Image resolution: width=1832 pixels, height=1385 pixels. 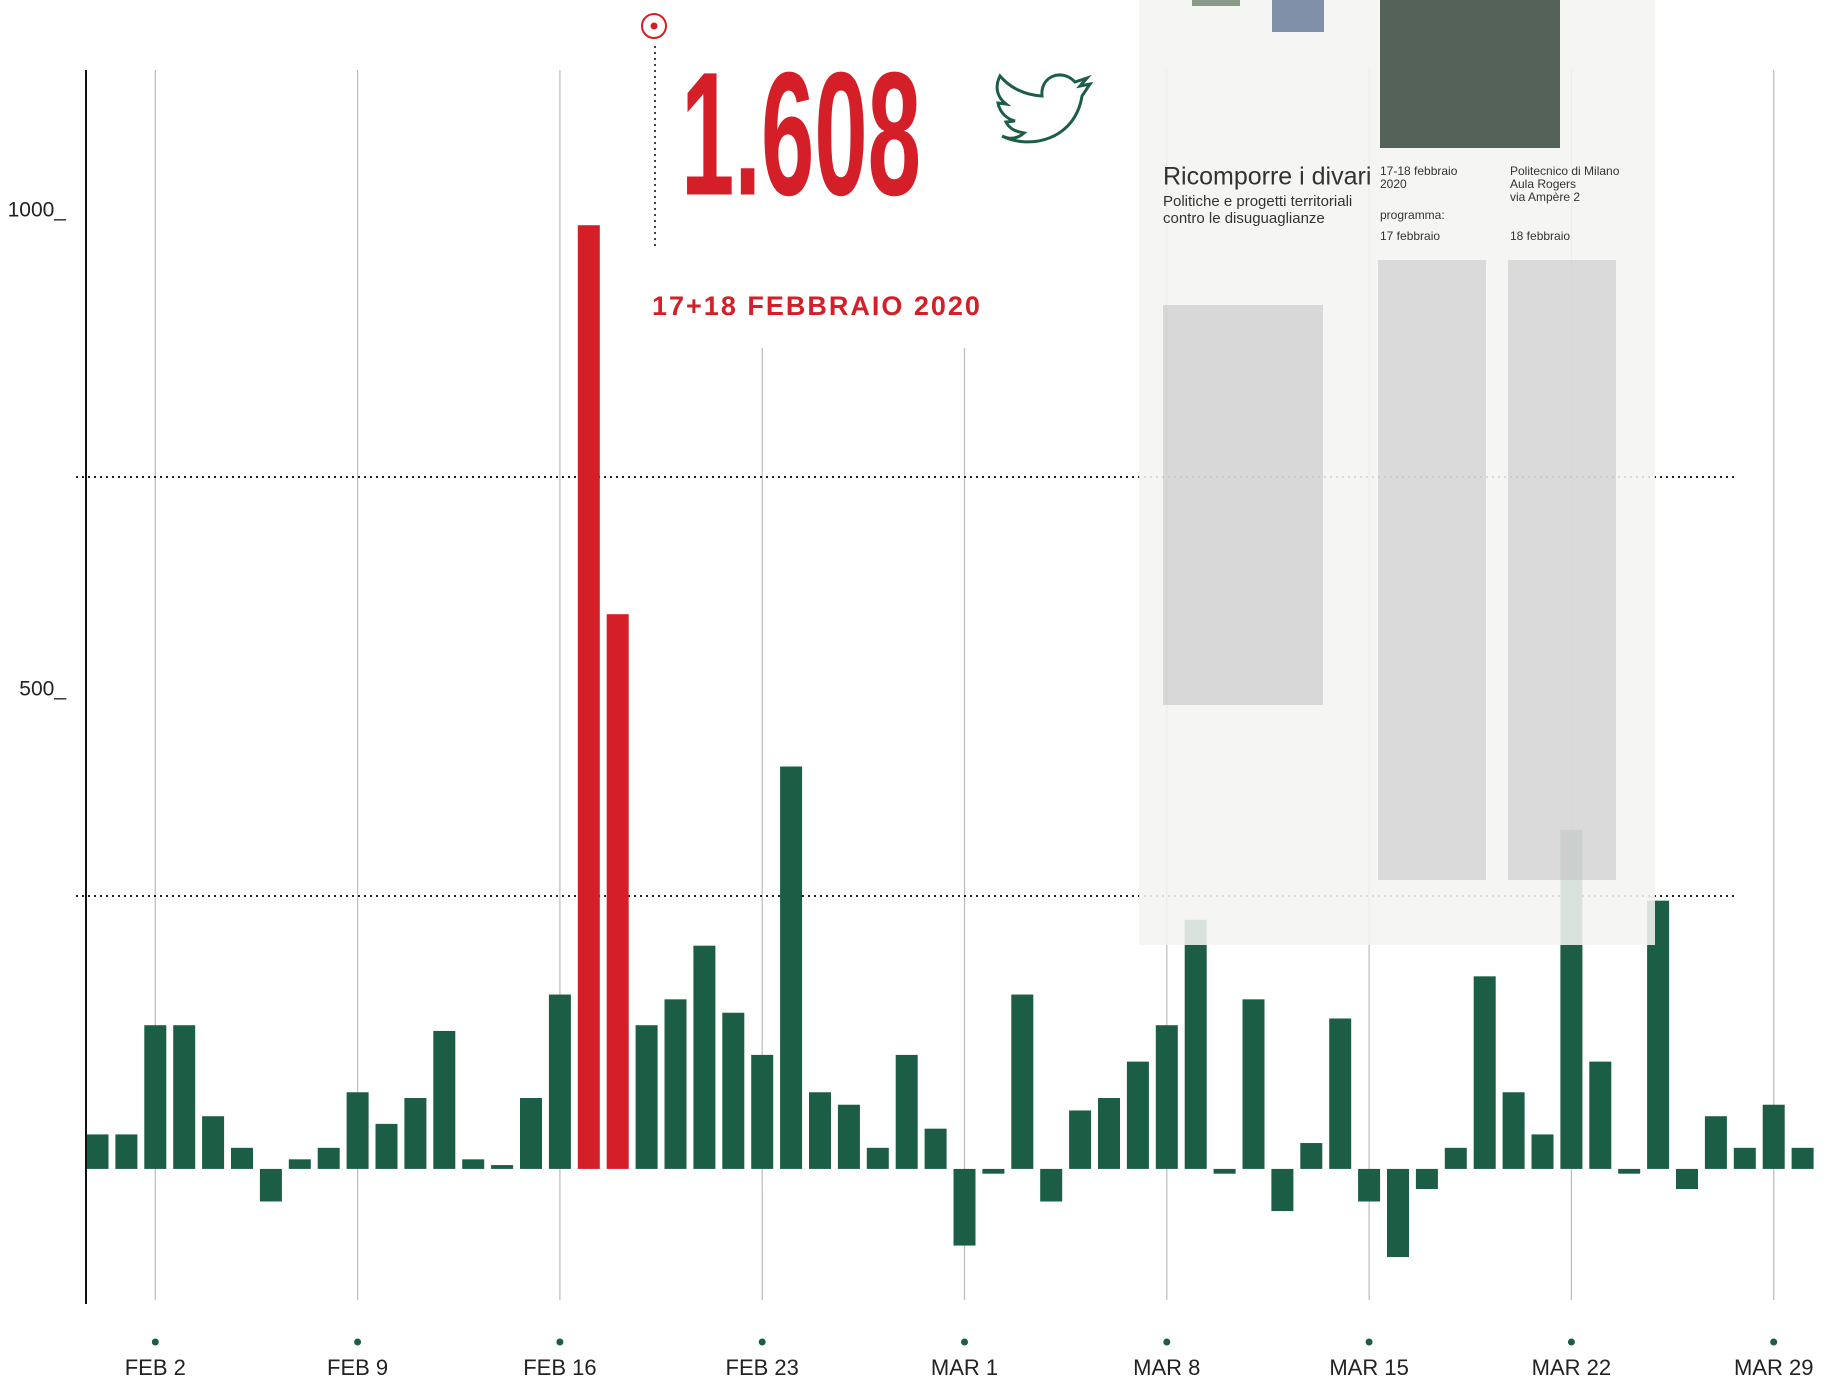 I want to click on poster-day: 18 febbraio, so click(x=1540, y=236).